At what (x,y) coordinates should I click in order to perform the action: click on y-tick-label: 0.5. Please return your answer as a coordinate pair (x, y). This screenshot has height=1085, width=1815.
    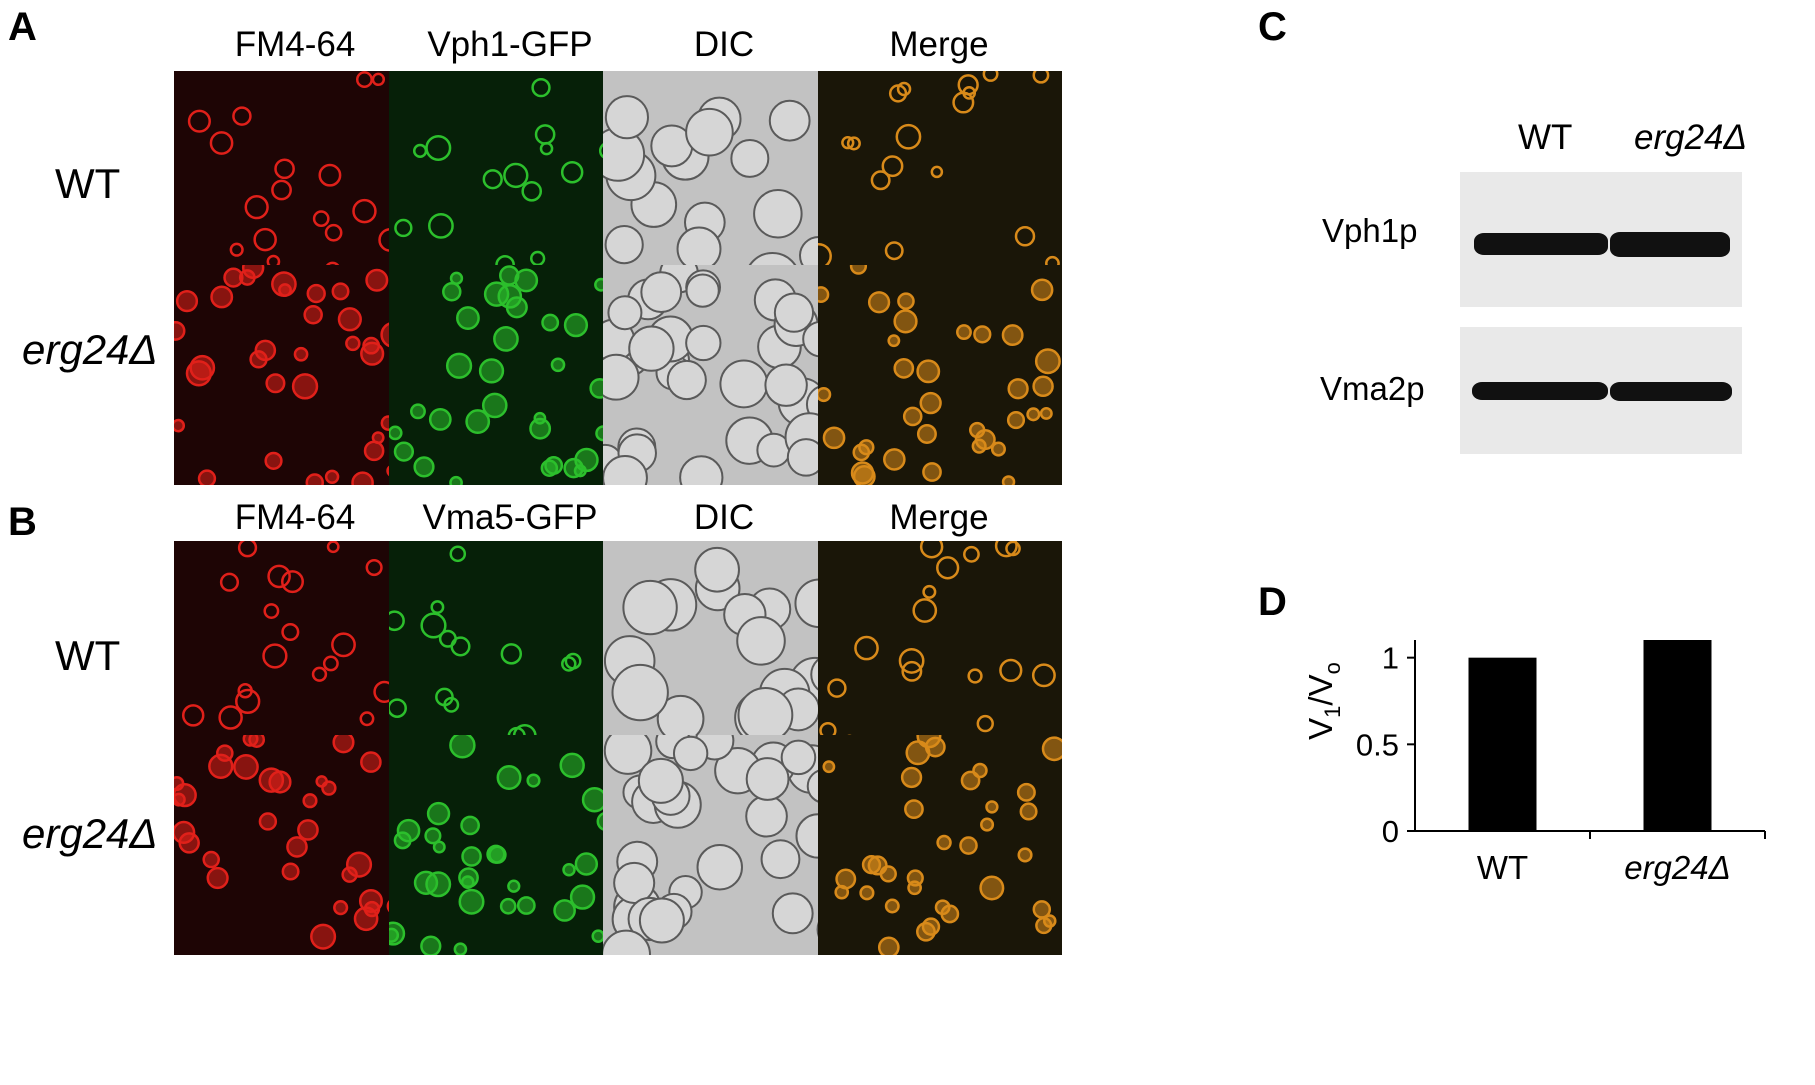
    Looking at the image, I should click on (1377, 744).